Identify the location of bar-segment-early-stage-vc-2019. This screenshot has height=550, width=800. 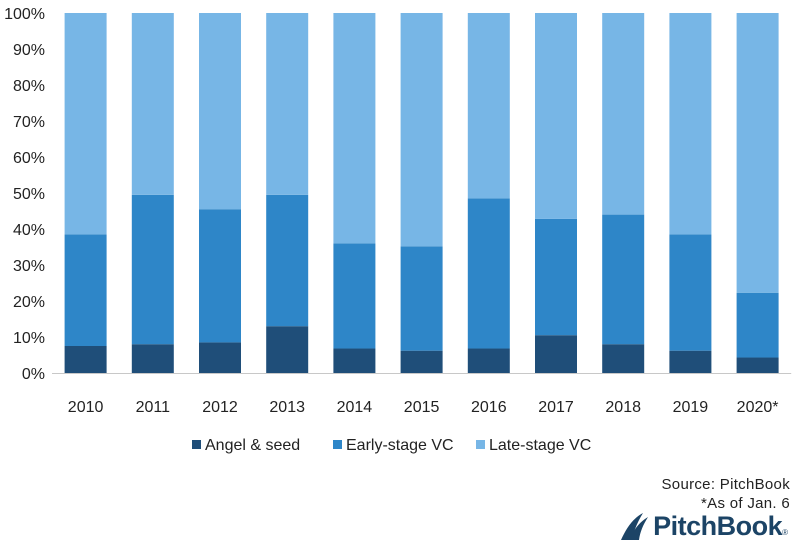
(690, 292).